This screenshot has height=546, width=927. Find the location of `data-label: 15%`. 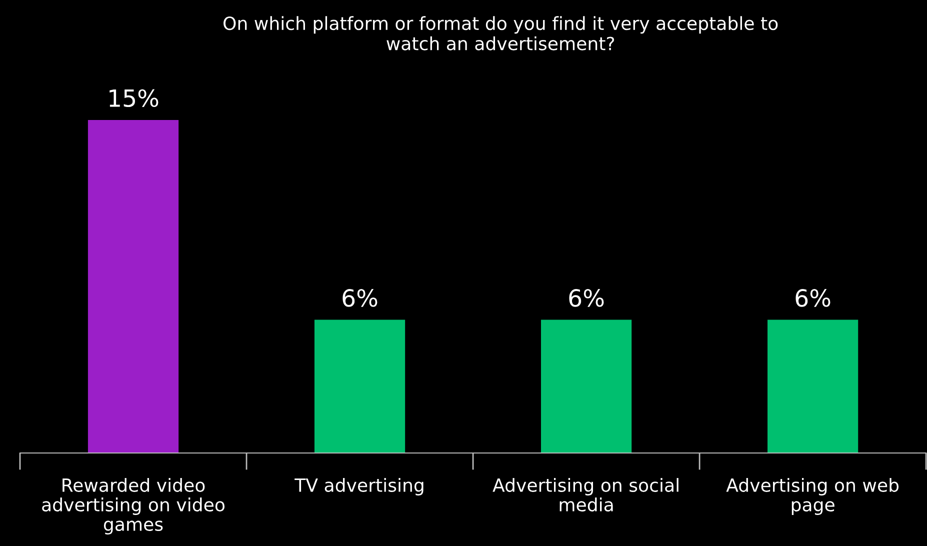

data-label: 15% is located at coordinates (134, 98).